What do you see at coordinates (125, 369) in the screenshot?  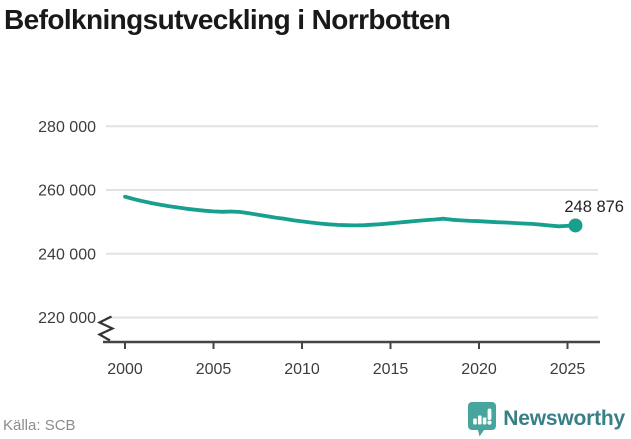 I see `x-tick-label: 2000` at bounding box center [125, 369].